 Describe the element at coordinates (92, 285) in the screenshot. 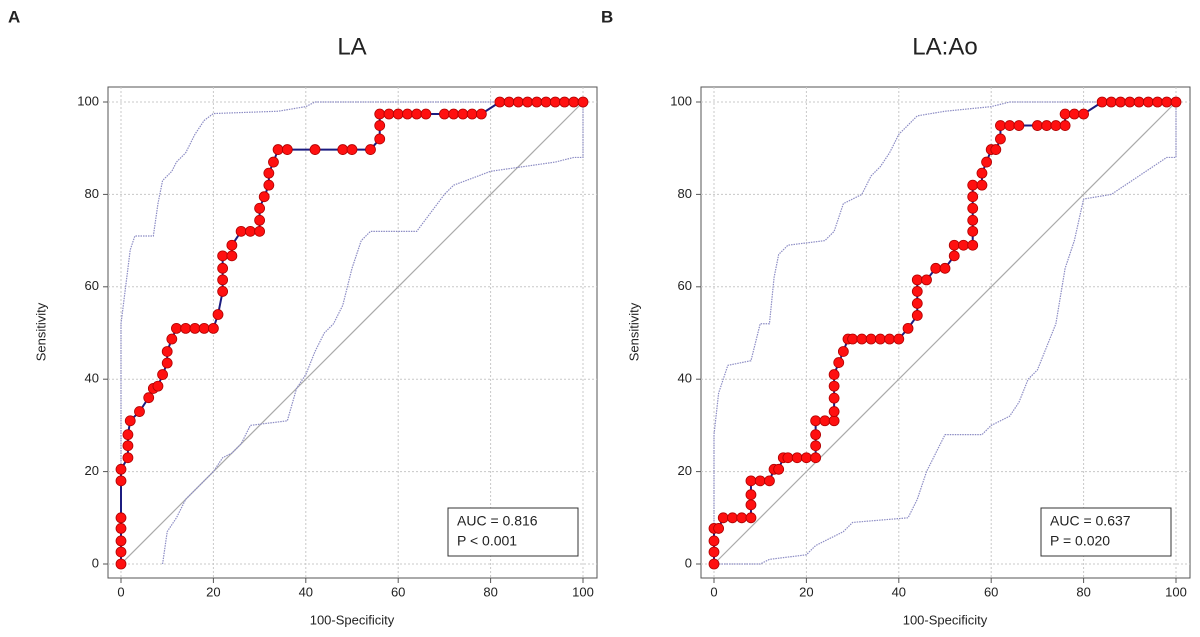

I see `y-tick-label: 60` at that location.